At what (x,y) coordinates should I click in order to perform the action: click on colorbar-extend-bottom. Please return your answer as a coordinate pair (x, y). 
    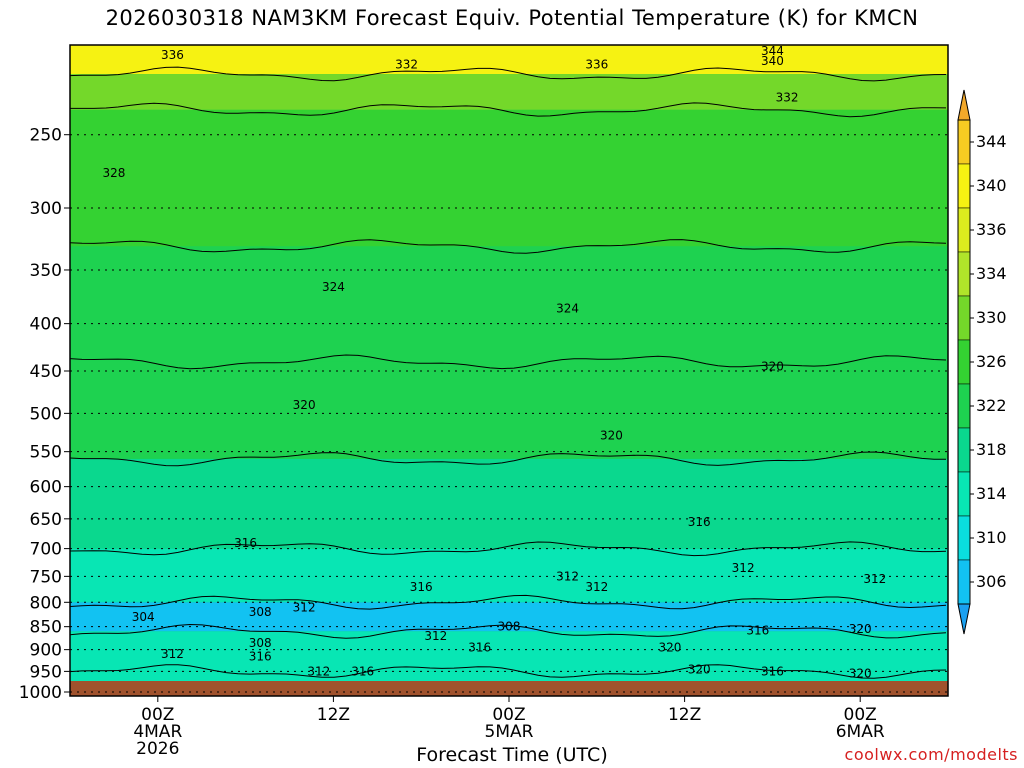
    Looking at the image, I should click on (964, 619).